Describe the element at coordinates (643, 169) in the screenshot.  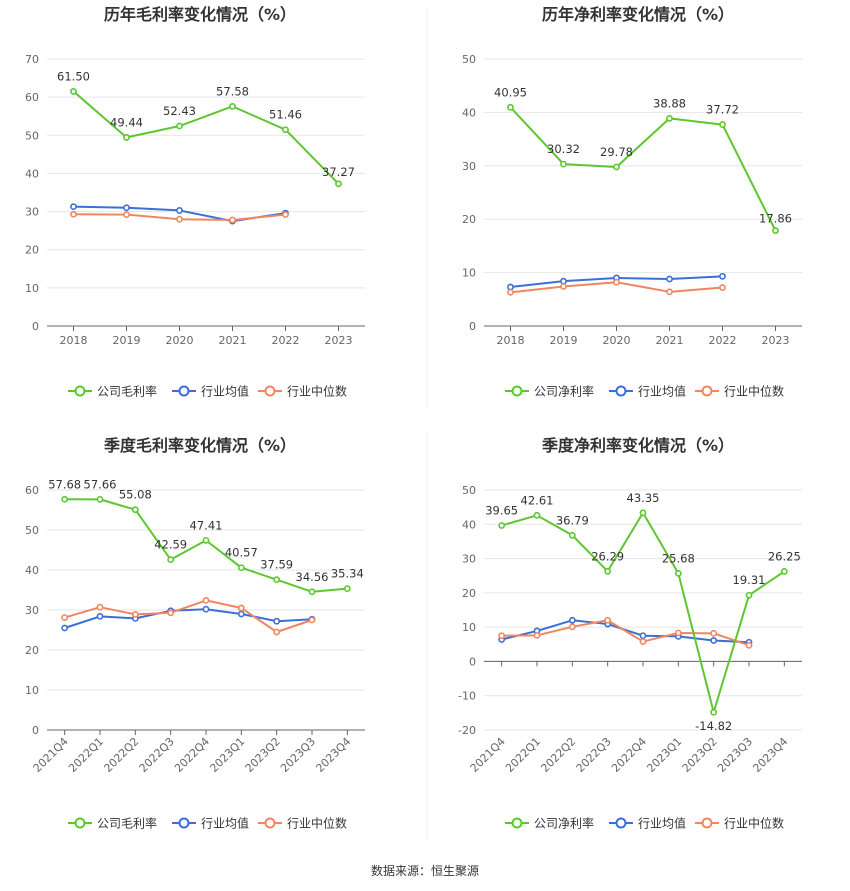
I see `series-line-company` at that location.